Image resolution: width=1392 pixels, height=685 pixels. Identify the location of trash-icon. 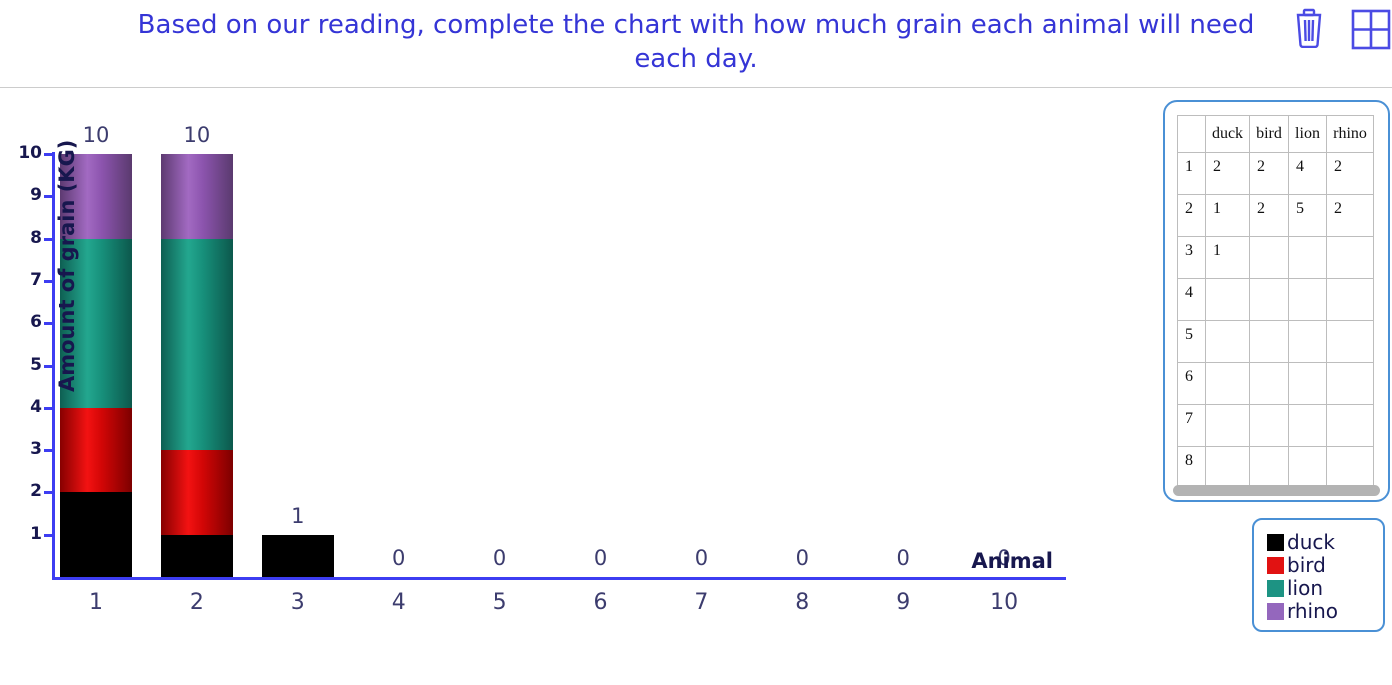
(1309, 29).